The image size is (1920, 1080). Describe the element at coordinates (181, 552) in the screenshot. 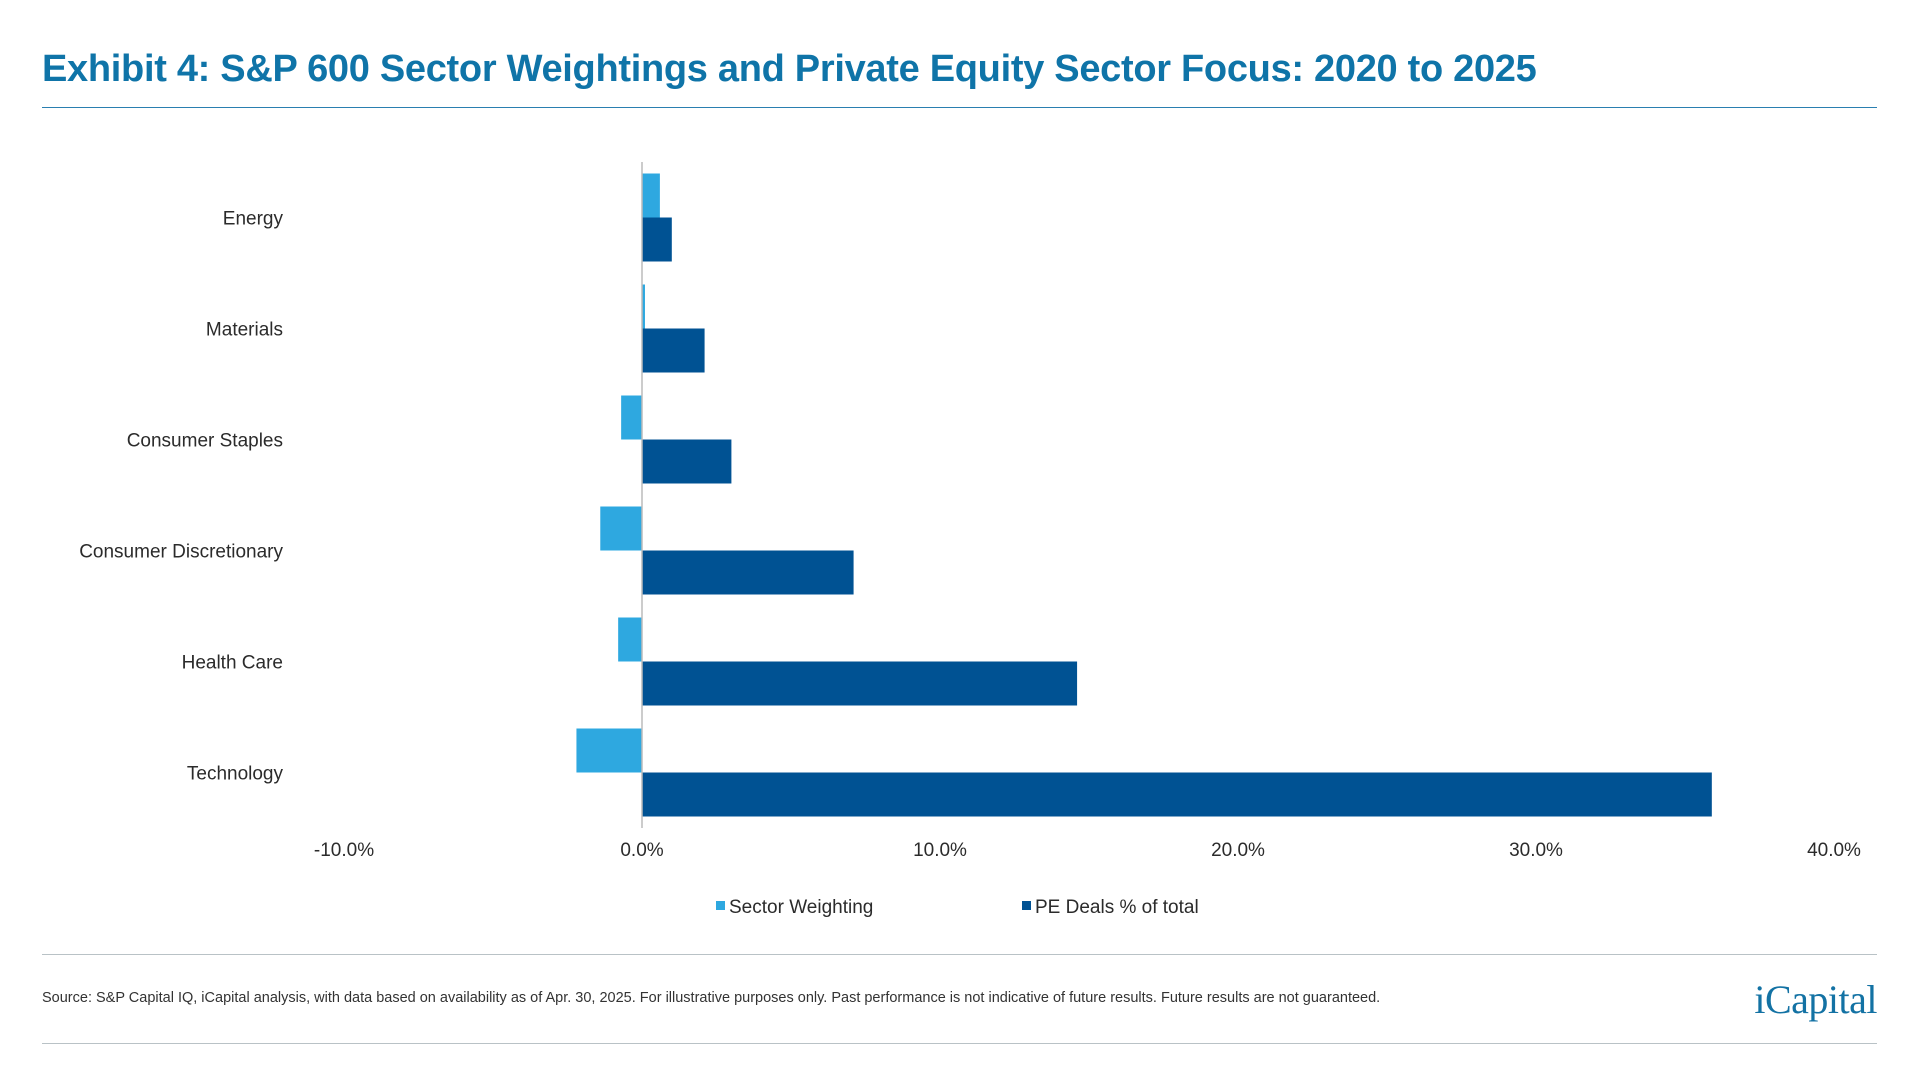

I see `category-label: Consumer Discretionary` at that location.